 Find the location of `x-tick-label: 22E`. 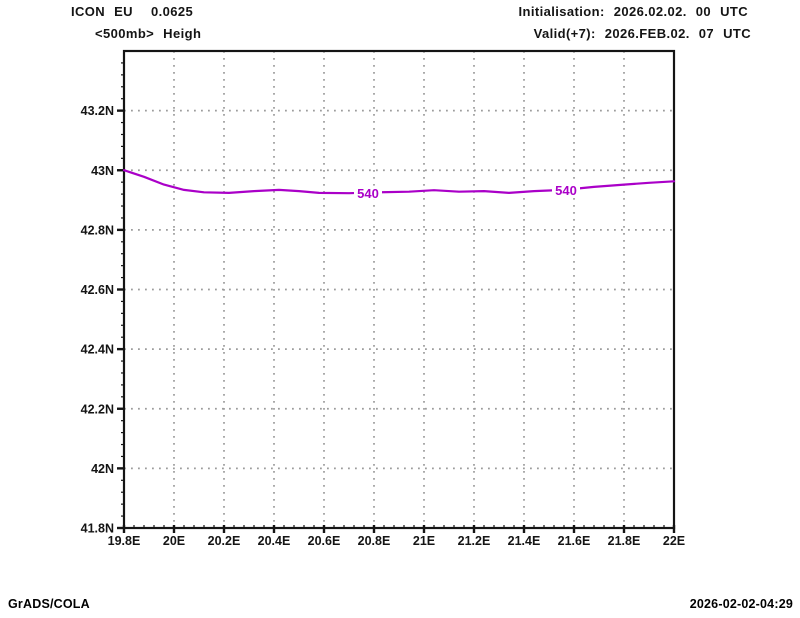

x-tick-label: 22E is located at coordinates (674, 541).